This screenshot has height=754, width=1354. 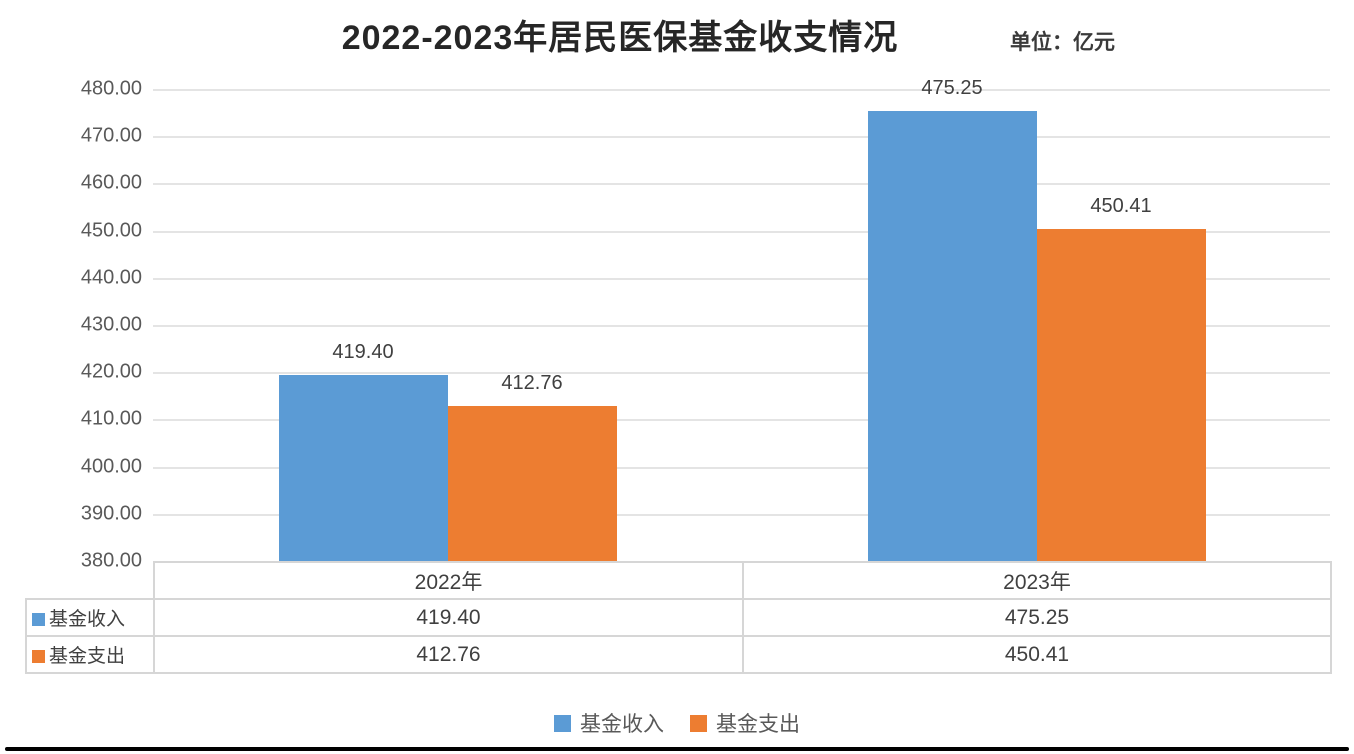 What do you see at coordinates (111, 135) in the screenshot?
I see `y-axis-tick-label: 470.00` at bounding box center [111, 135].